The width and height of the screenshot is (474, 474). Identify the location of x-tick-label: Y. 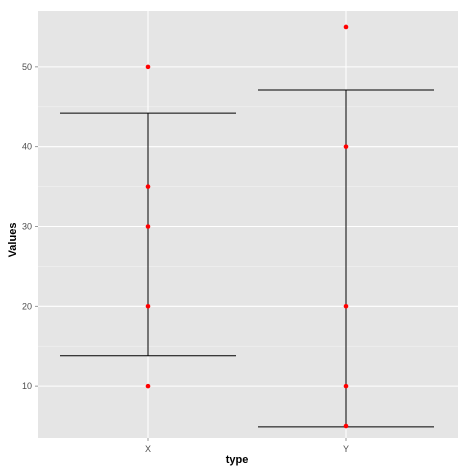
(346, 449).